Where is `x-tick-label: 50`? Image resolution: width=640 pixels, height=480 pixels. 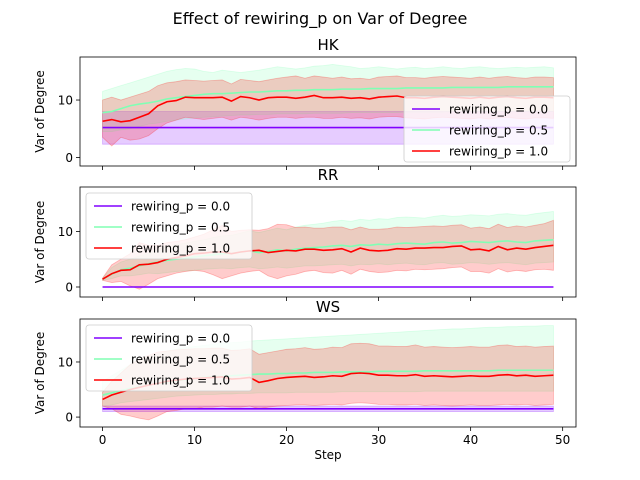
x-tick-label: 50 is located at coordinates (562, 440).